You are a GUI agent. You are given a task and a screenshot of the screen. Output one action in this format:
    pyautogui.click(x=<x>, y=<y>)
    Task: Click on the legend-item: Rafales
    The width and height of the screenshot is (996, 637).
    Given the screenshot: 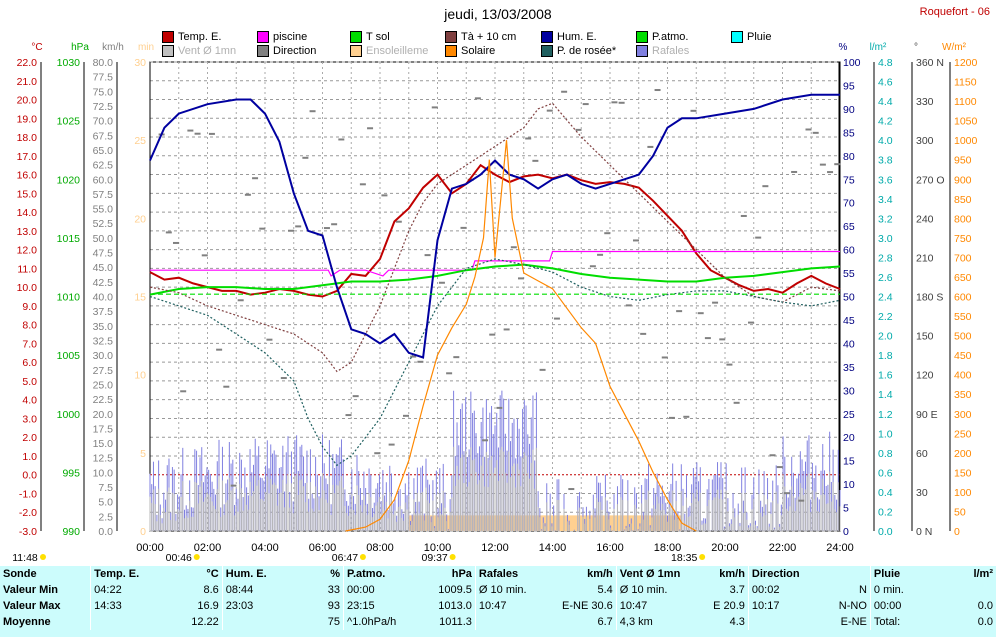 What is the action you would take?
    pyautogui.click(x=662, y=51)
    